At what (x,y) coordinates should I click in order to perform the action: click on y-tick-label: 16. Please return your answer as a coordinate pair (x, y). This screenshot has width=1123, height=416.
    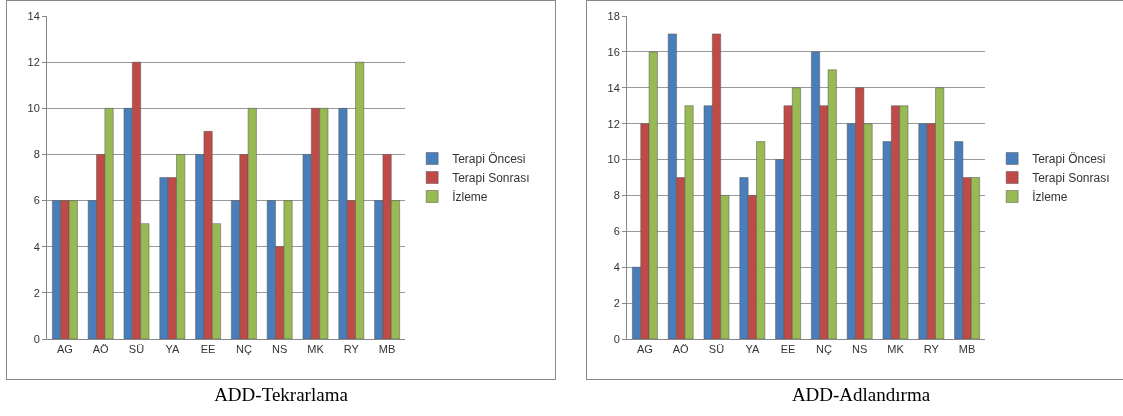
    Looking at the image, I should click on (613, 51).